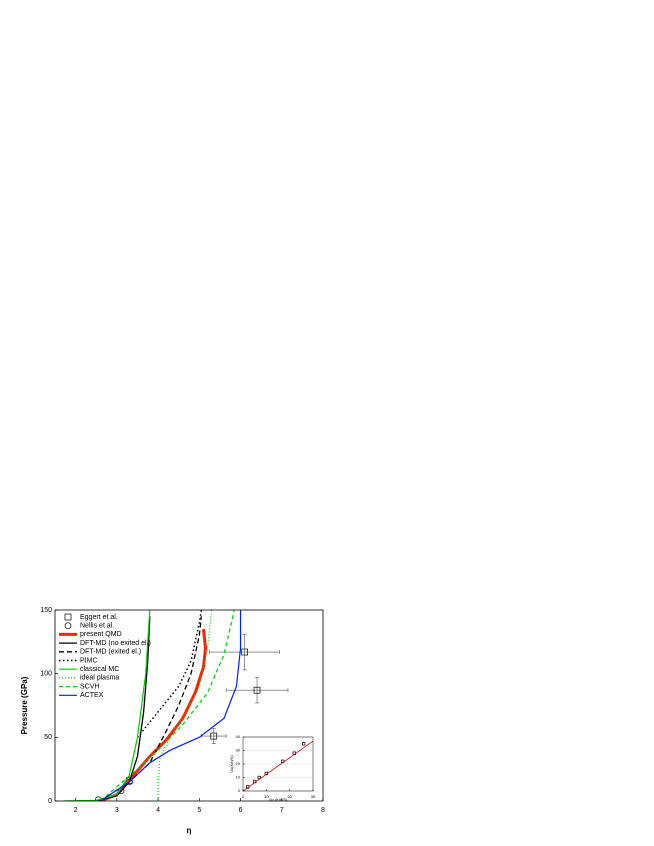  I want to click on y-axis-label: Pressure (GPa), so click(24, 705).